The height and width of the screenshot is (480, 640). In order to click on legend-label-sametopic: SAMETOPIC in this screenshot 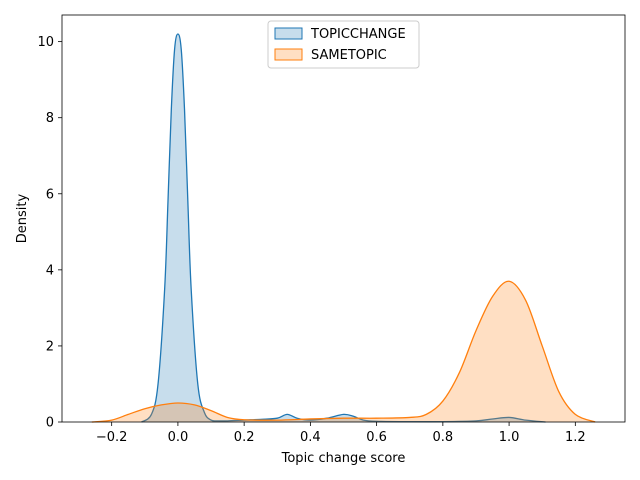, I will do `click(349, 55)`.